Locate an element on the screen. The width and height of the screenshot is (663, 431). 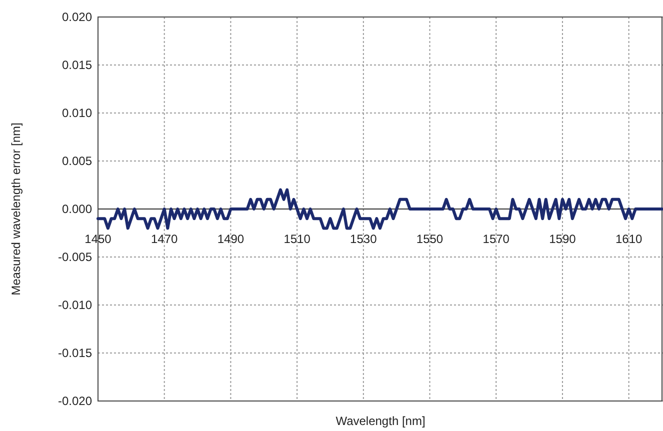
y-tick-label: -0.005 is located at coordinates (75, 257).